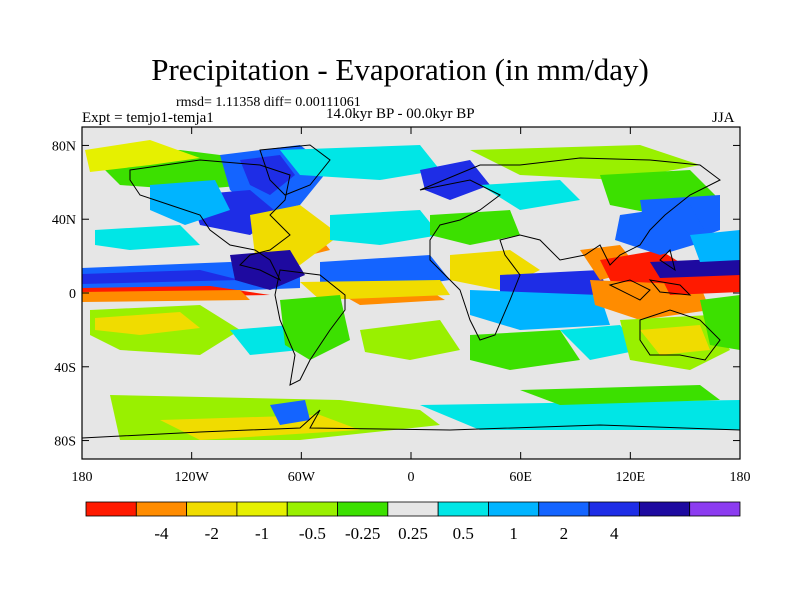 This screenshot has width=800, height=600. I want to click on south-pacific-cyan, so click(265, 340).